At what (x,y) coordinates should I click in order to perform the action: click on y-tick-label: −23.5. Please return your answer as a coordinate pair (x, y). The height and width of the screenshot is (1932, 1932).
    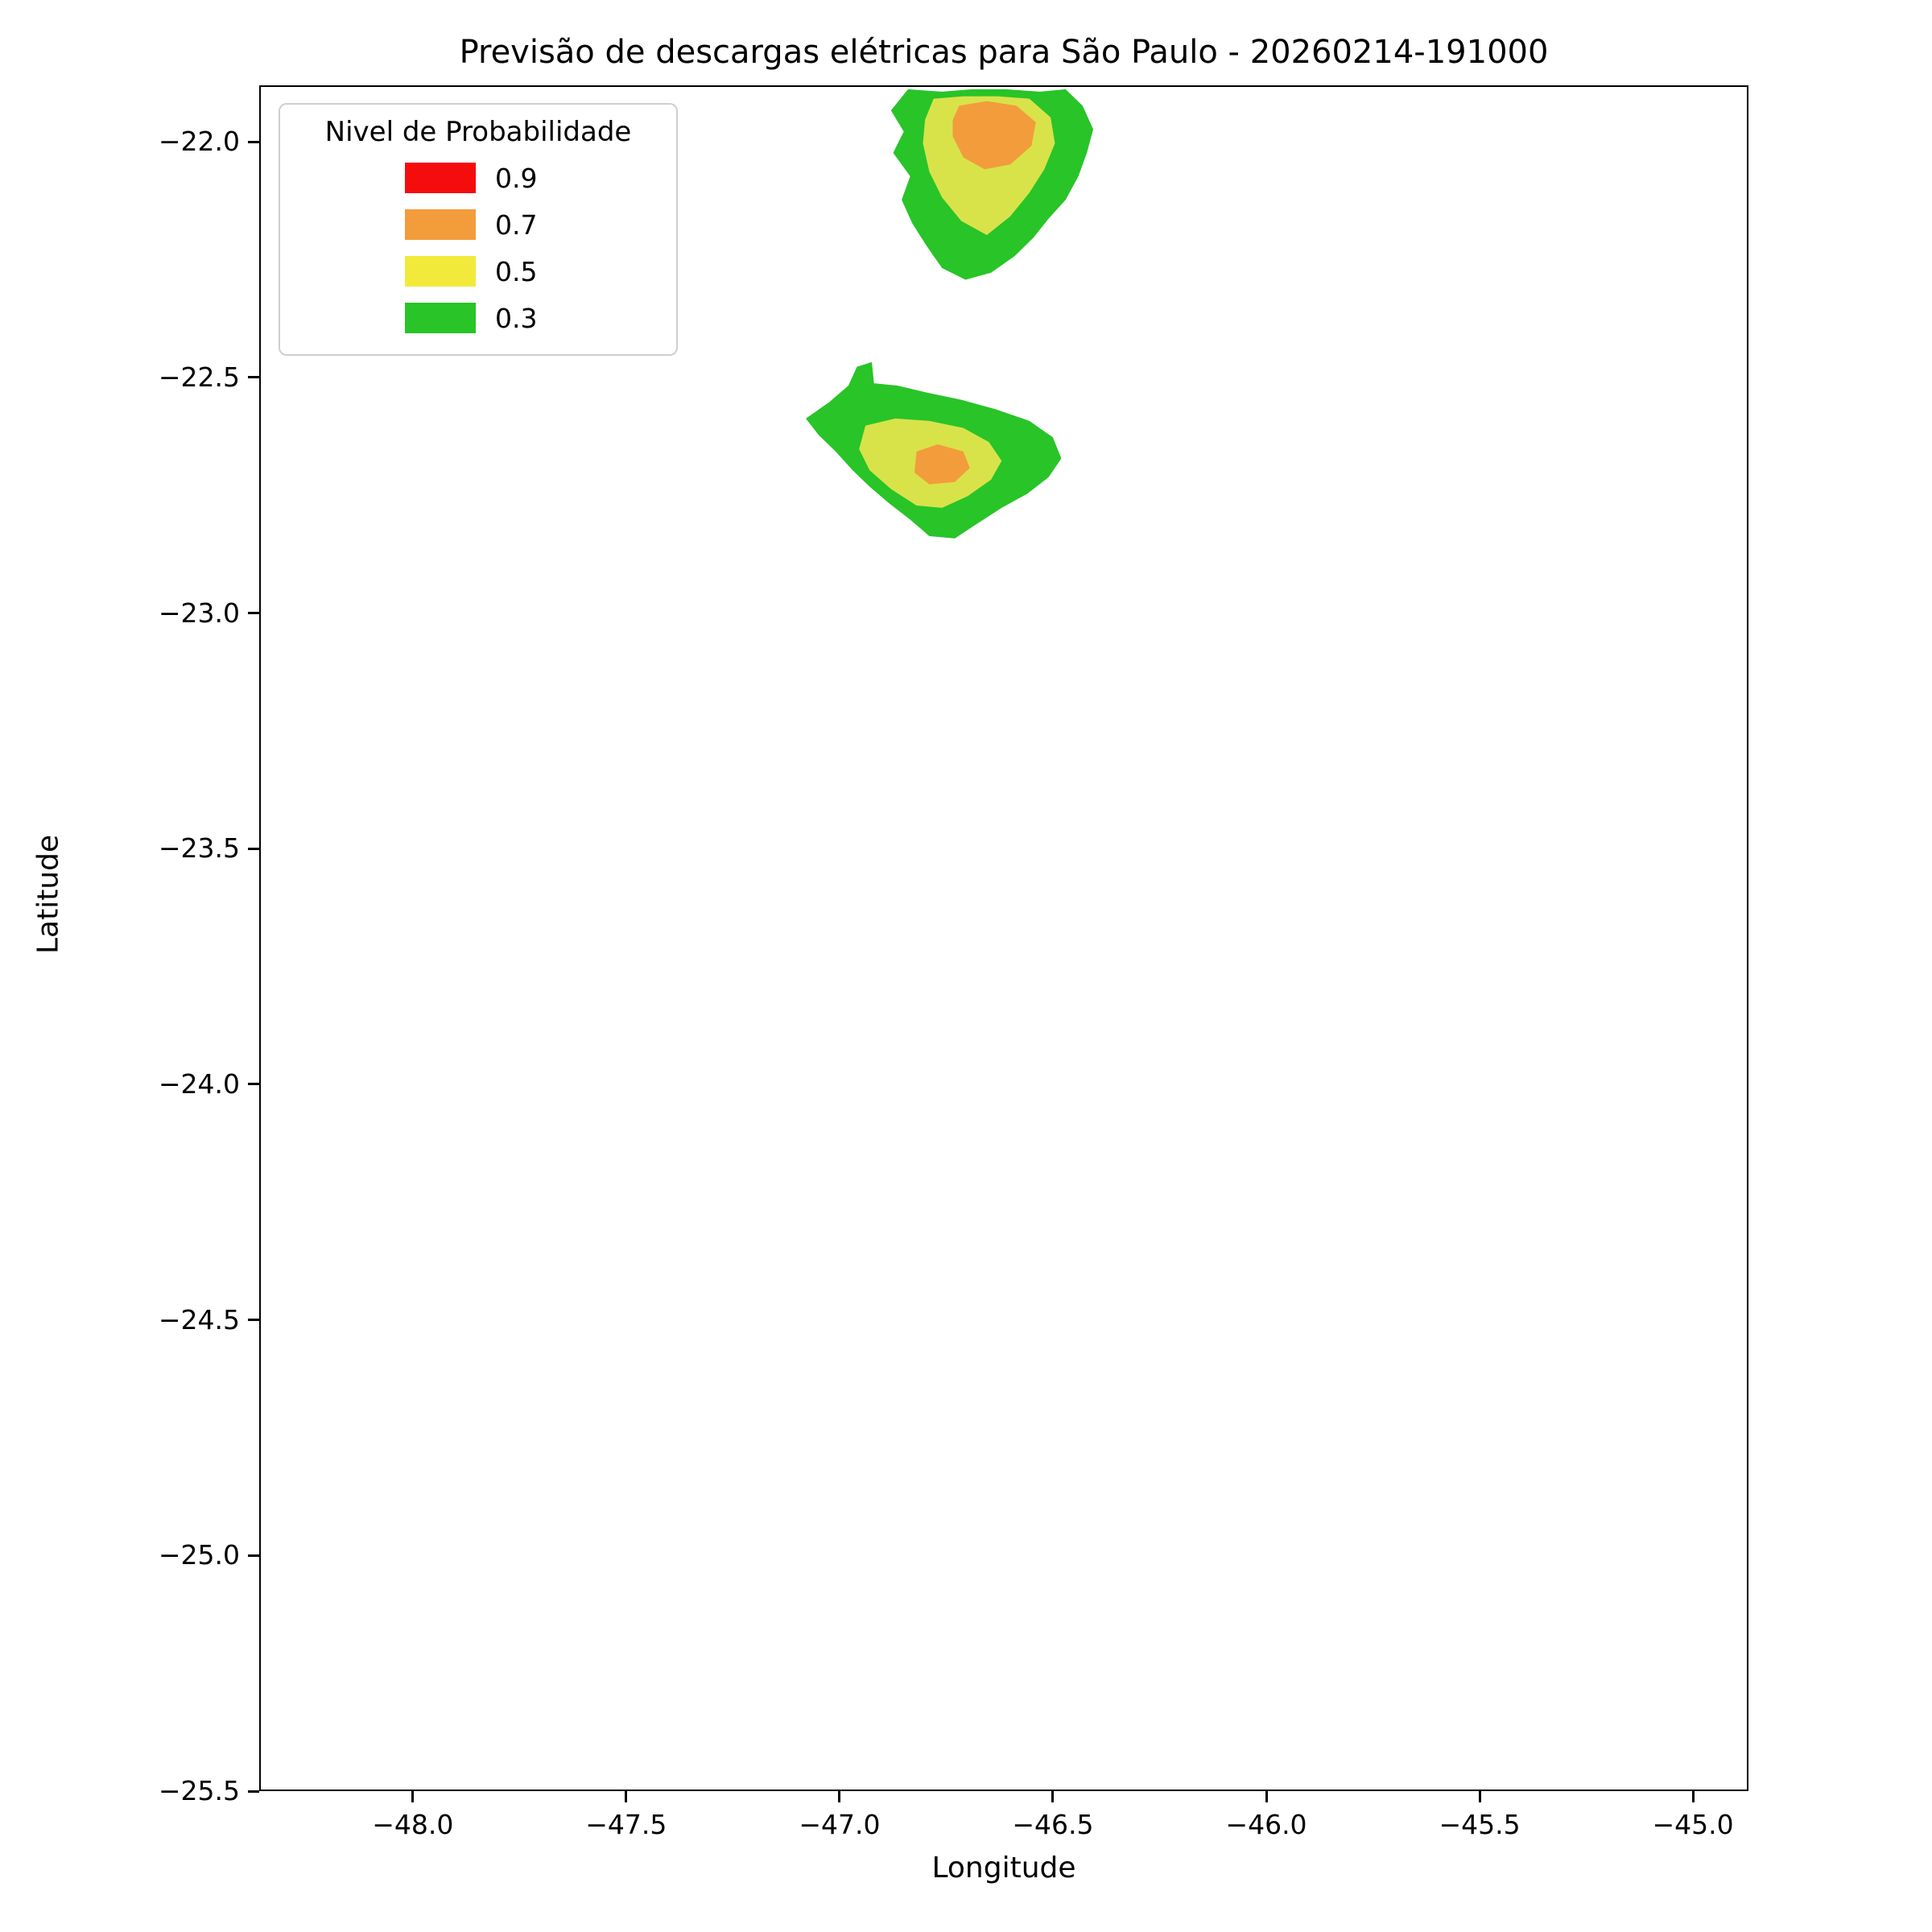
    Looking at the image, I should click on (199, 848).